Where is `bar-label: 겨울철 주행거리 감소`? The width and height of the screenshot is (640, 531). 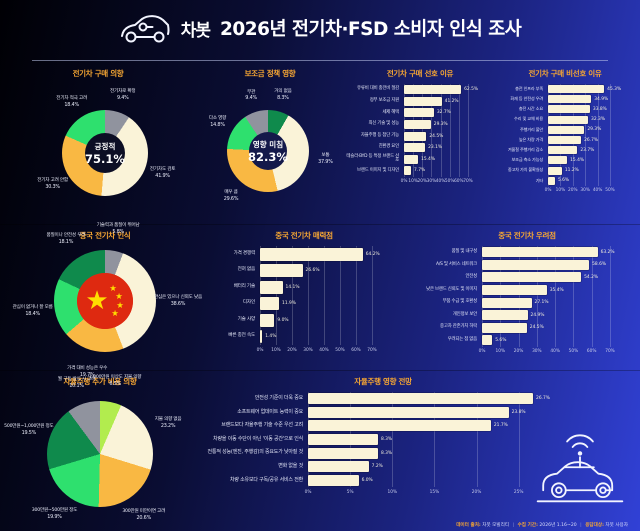 bar-label: 겨울철 주행거리 감소 is located at coordinates (525, 149).